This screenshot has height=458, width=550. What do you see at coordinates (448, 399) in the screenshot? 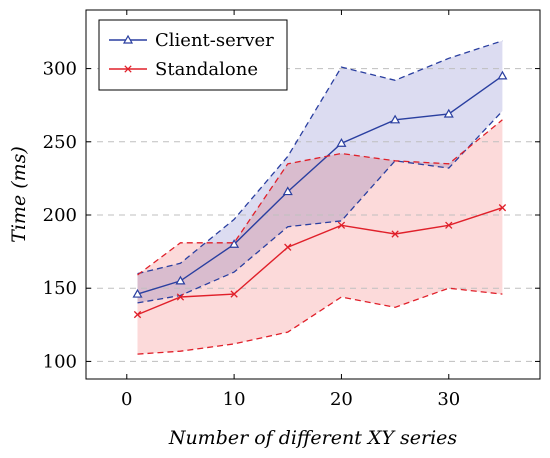
I see `x-tick-label: 30` at bounding box center [448, 399].